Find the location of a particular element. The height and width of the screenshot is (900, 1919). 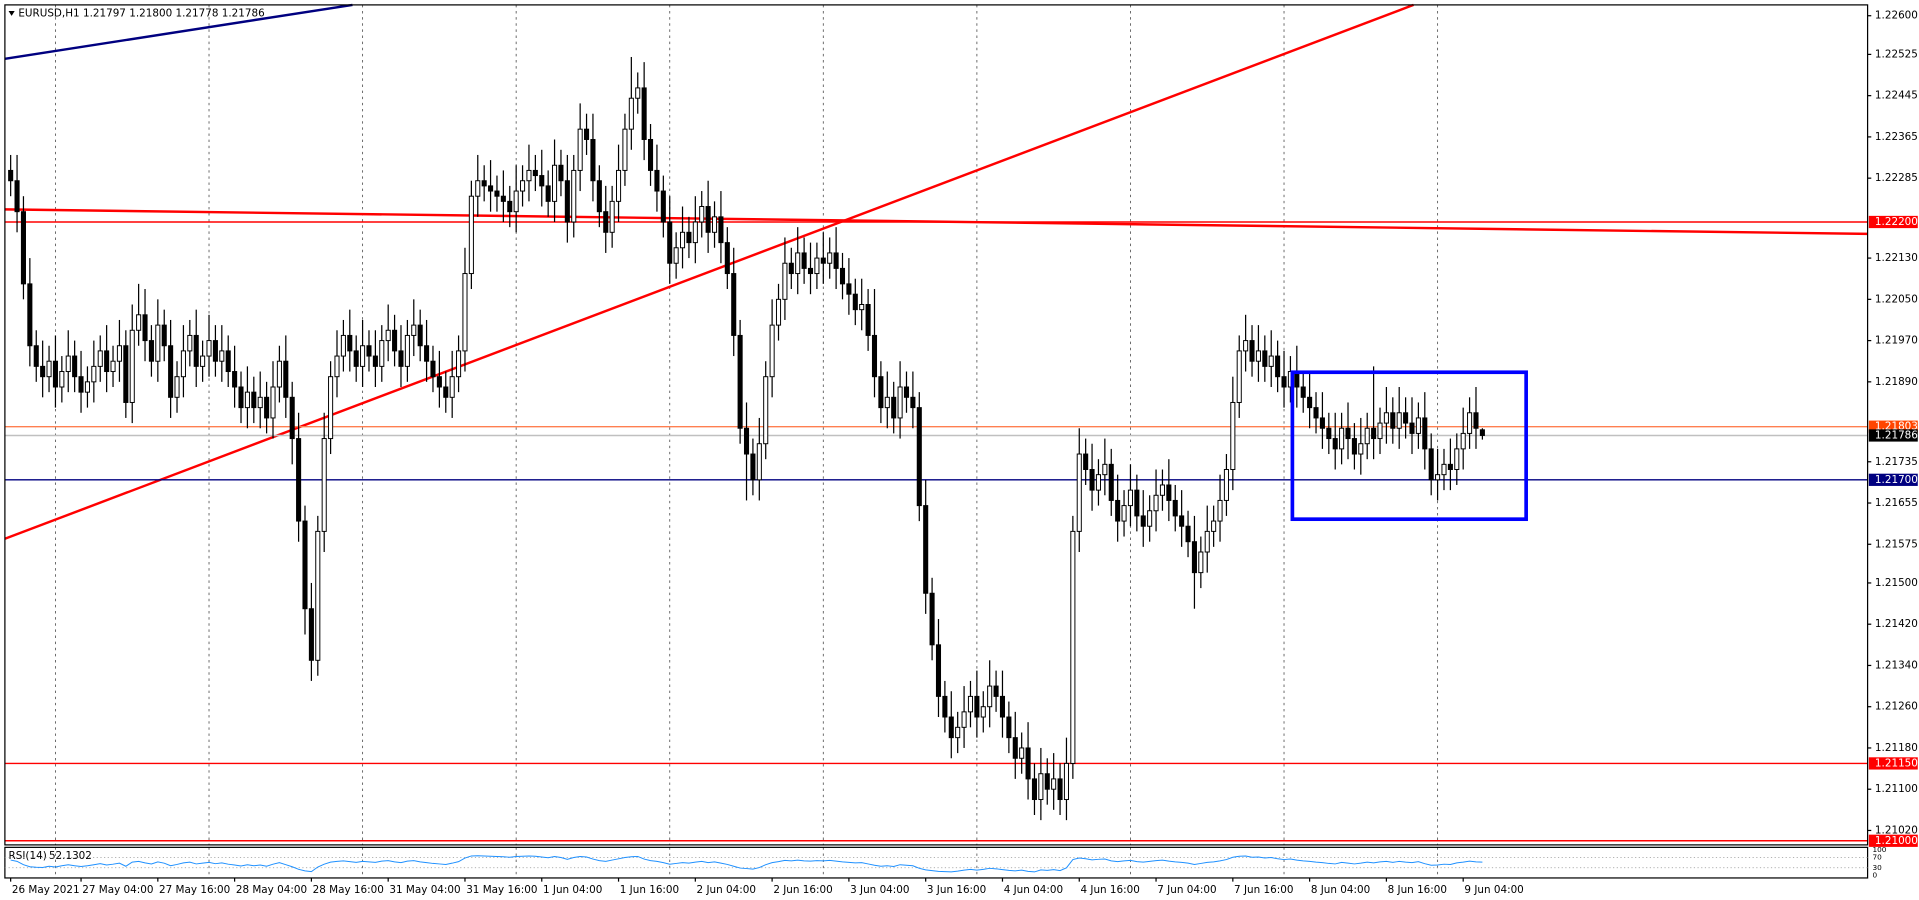

y-tick-label: 1.22445 is located at coordinates (1896, 96).